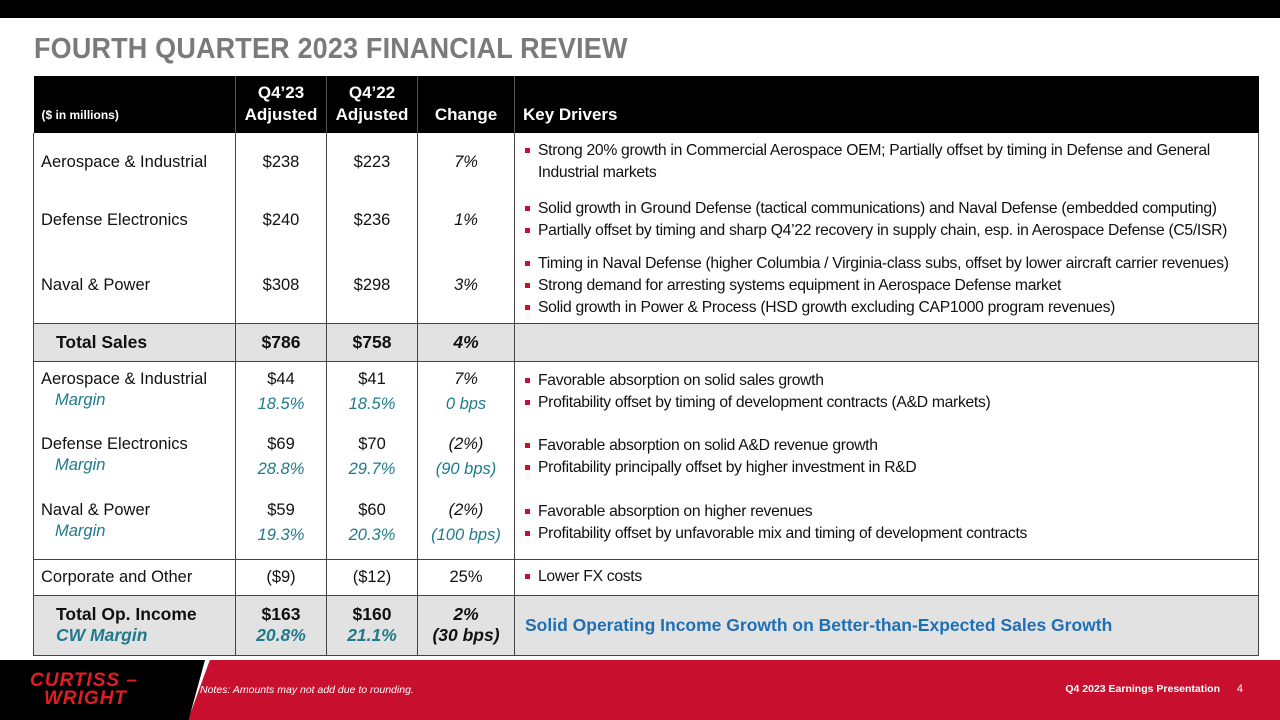 The width and height of the screenshot is (1280, 720). Describe the element at coordinates (466, 635) in the screenshot. I see `total-change-margin: (30 bps)` at that location.